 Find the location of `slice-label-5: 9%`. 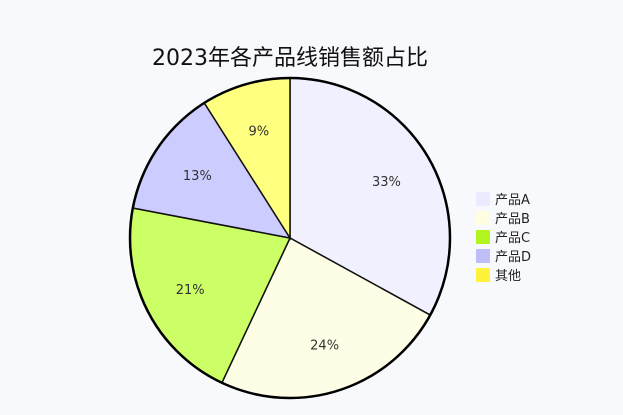

slice-label-5: 9% is located at coordinates (258, 131).